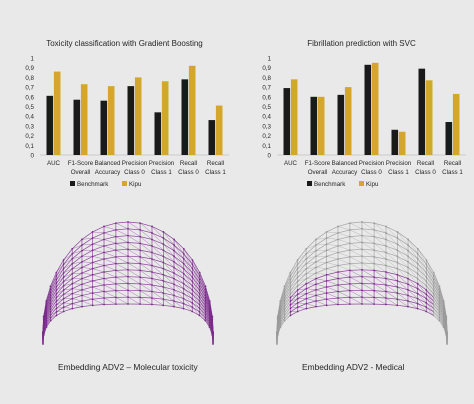 The image size is (474, 404). I want to click on molecular-toxicity-embedding, so click(128, 283).